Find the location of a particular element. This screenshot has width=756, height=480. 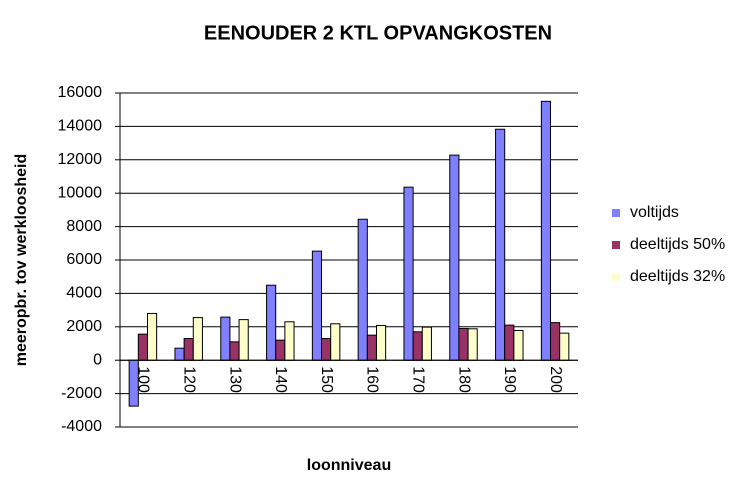

y-tick-label: 14000 is located at coordinates (80, 126).